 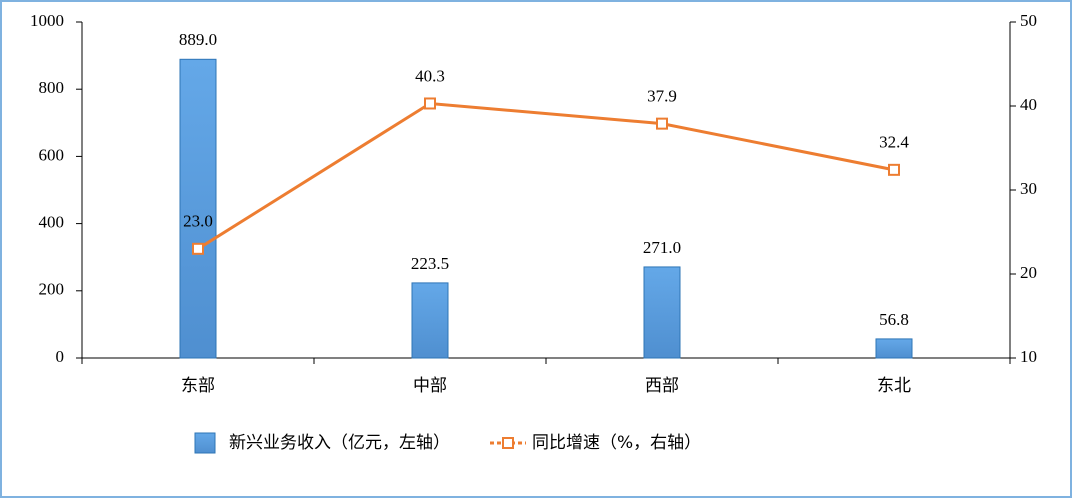 What do you see at coordinates (1028, 356) in the screenshot?
I see `y2-tick-label: 10` at bounding box center [1028, 356].